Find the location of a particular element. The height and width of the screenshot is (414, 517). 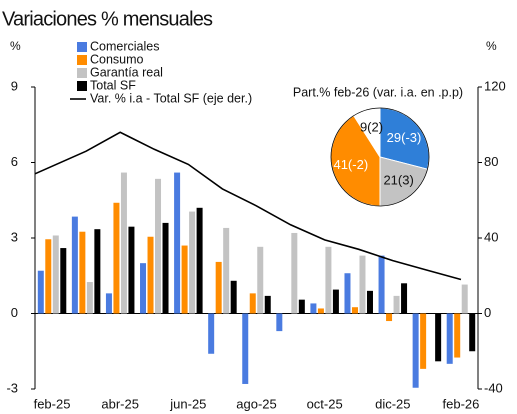

x-tick-label: oct-25 is located at coordinates (325, 403).